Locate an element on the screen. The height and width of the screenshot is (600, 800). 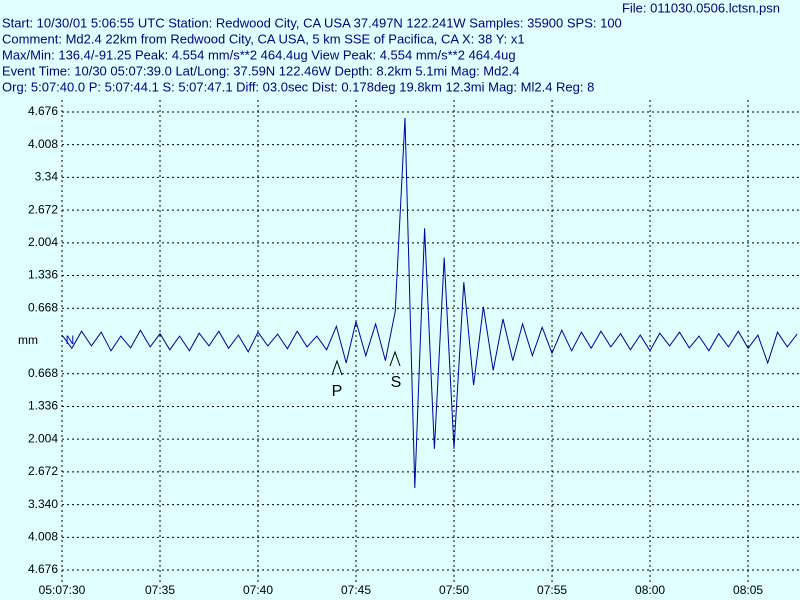
p-pick: P is located at coordinates (337, 391).